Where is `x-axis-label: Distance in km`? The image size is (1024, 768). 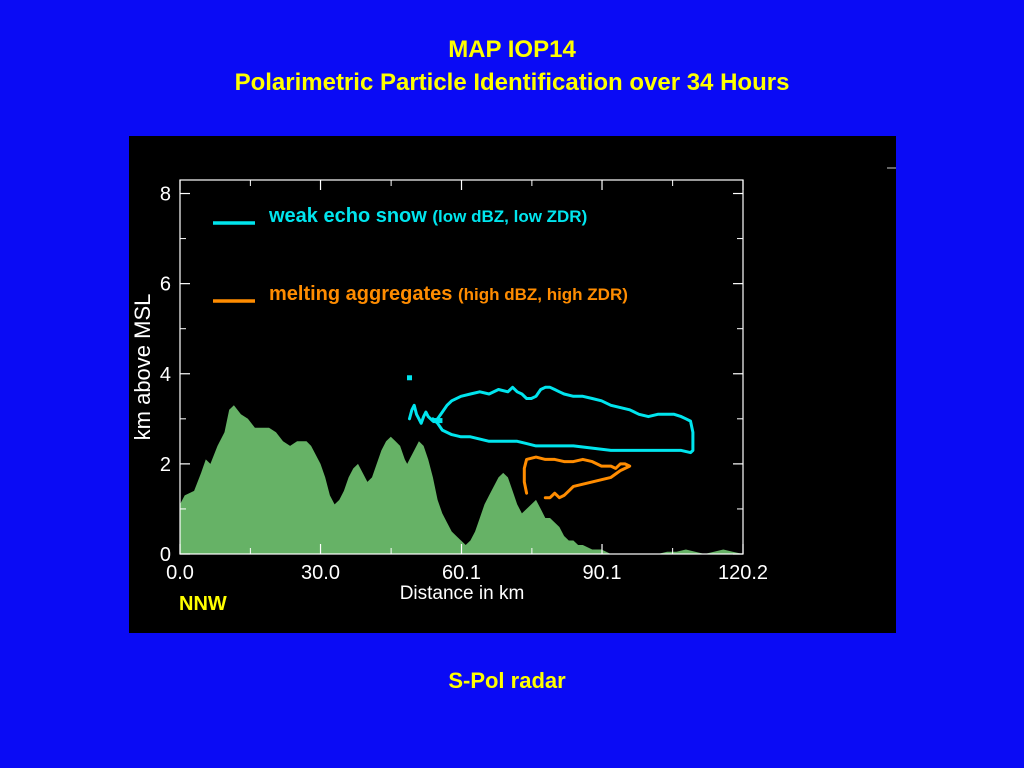
x-axis-label: Distance in km is located at coordinates (462, 593).